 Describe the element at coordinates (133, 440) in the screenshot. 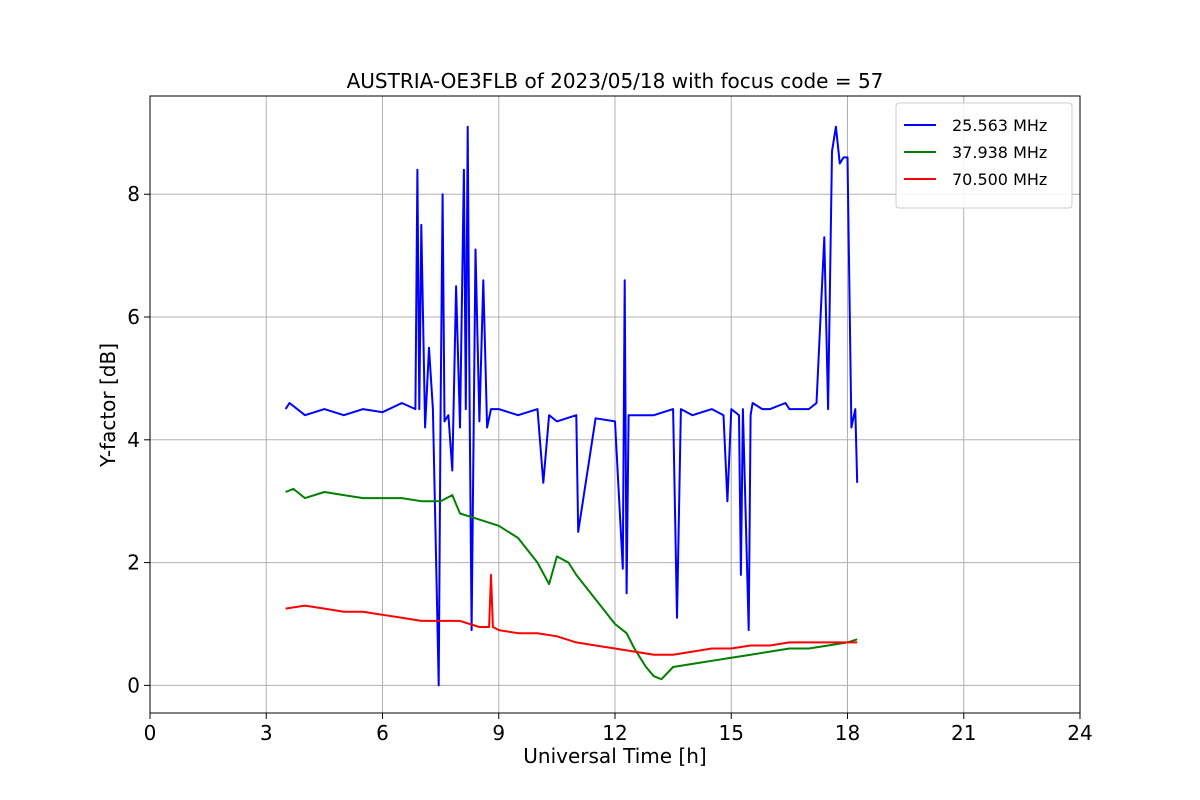

I see `y-tick-label: 4` at that location.